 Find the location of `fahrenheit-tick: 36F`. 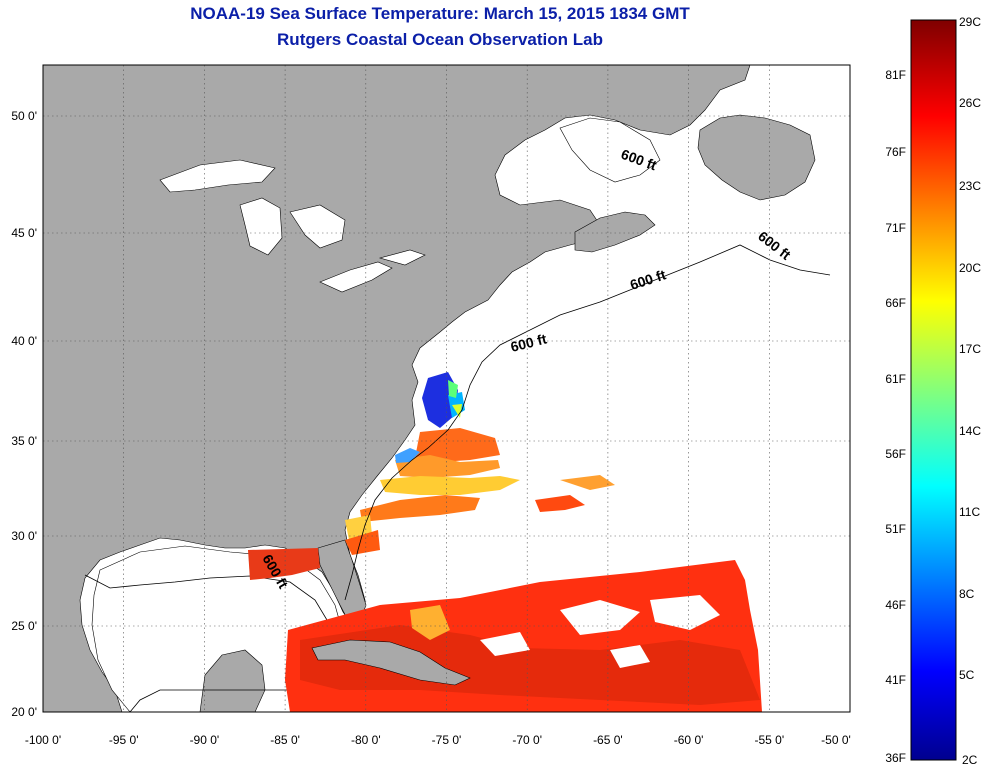

fahrenheit-tick: 36F is located at coordinates (895, 758).